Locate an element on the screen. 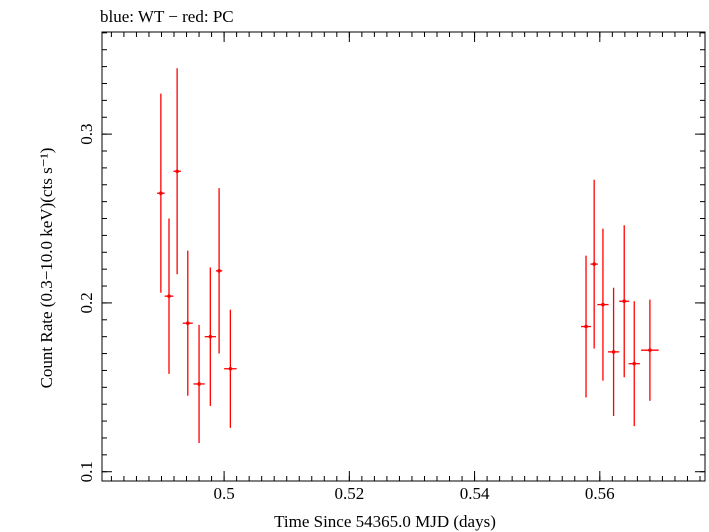 This screenshot has height=532, width=709. y-axis-label: Count Rate (0.3−10.0 keV)(cts s⁻¹) is located at coordinates (46, 268).